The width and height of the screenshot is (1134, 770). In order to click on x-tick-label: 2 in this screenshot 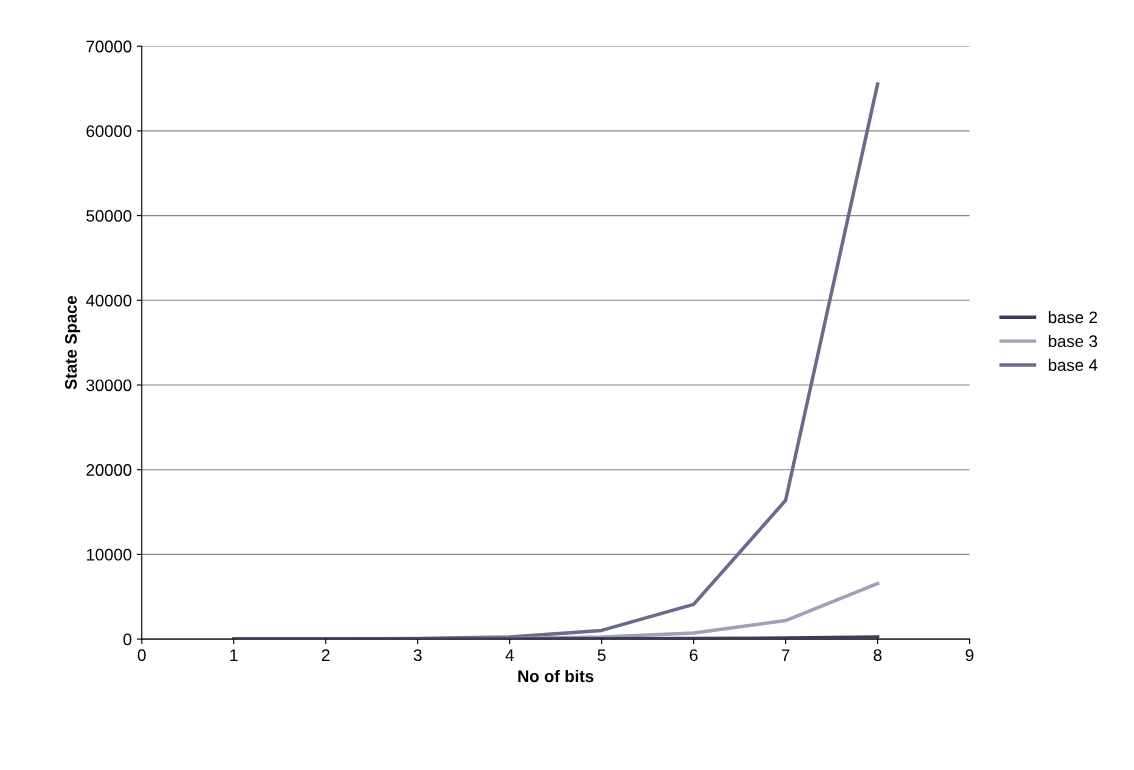, I will do `click(325, 655)`.